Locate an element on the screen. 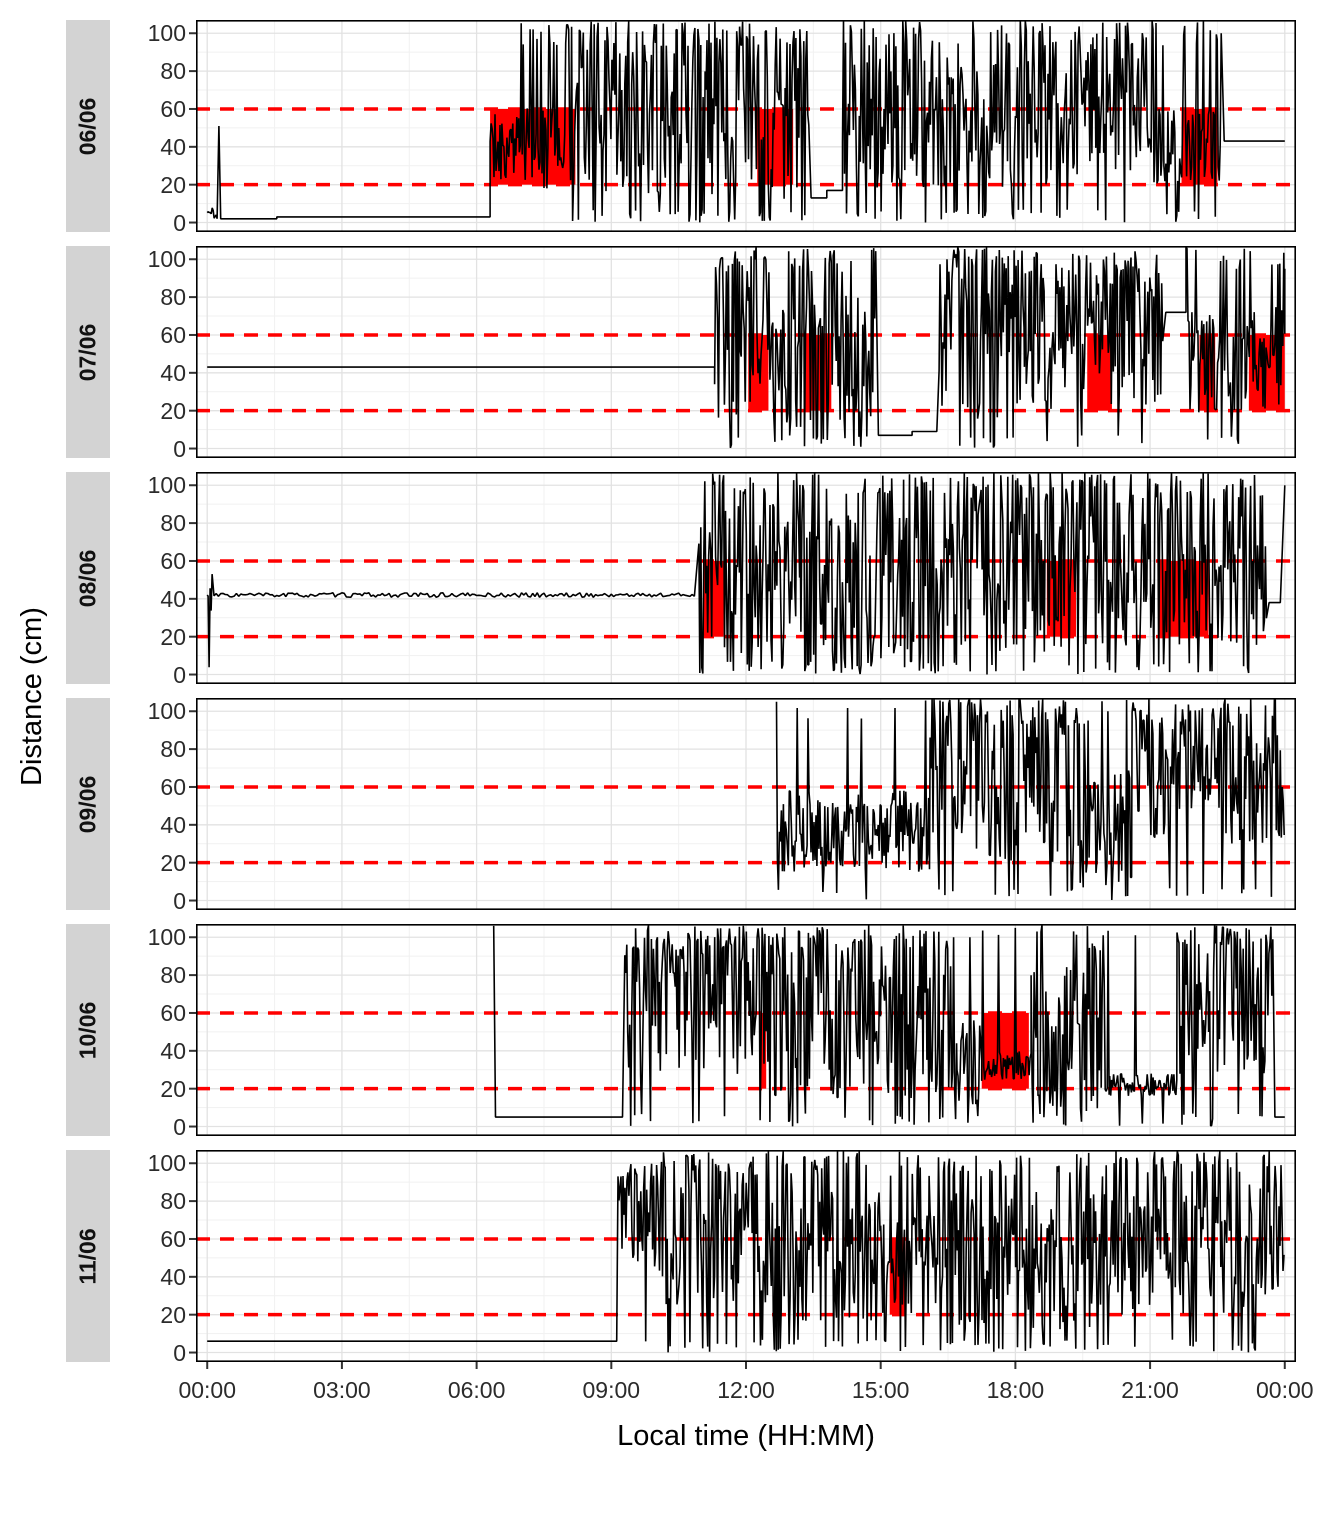 The height and width of the screenshot is (1536, 1344). x-axis-title: Local time (HH:MM) is located at coordinates (746, 1436).